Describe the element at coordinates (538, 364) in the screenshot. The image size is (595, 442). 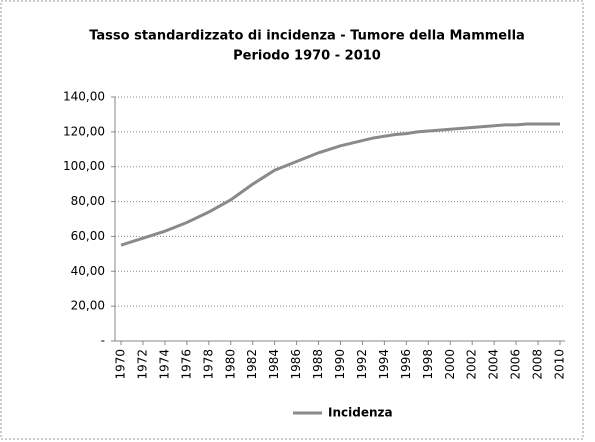
I see `x-tick-label: 2008` at that location.